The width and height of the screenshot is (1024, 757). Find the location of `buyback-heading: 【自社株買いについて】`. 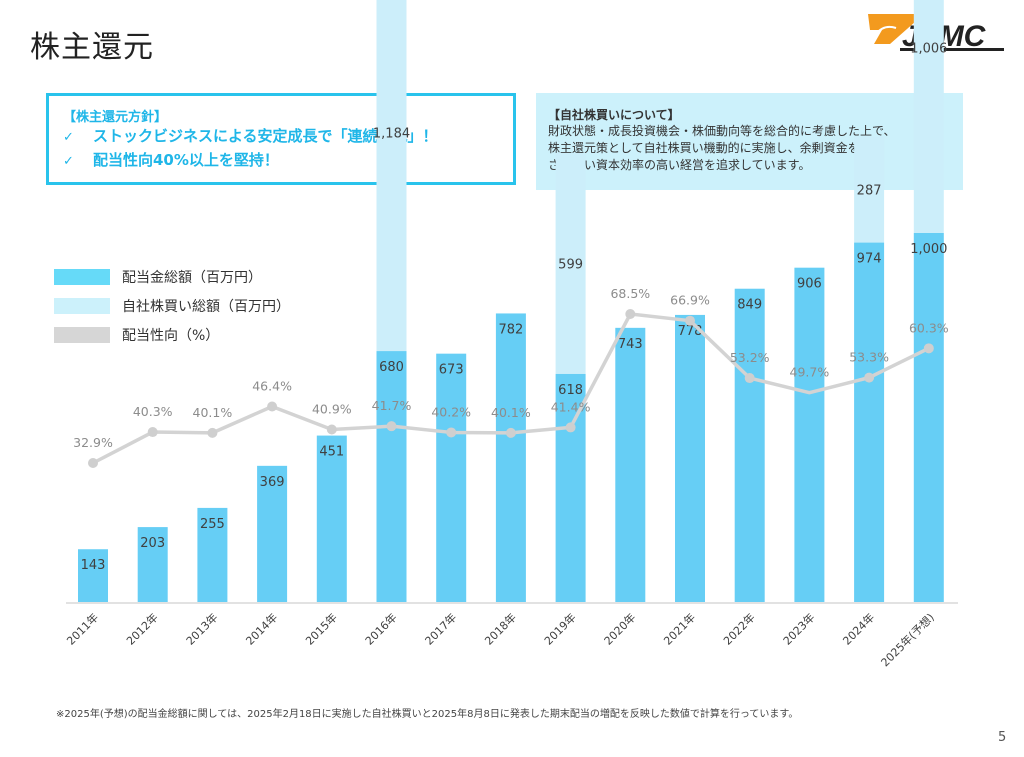

buyback-heading: 【自社株買いについて】 is located at coordinates (614, 115).